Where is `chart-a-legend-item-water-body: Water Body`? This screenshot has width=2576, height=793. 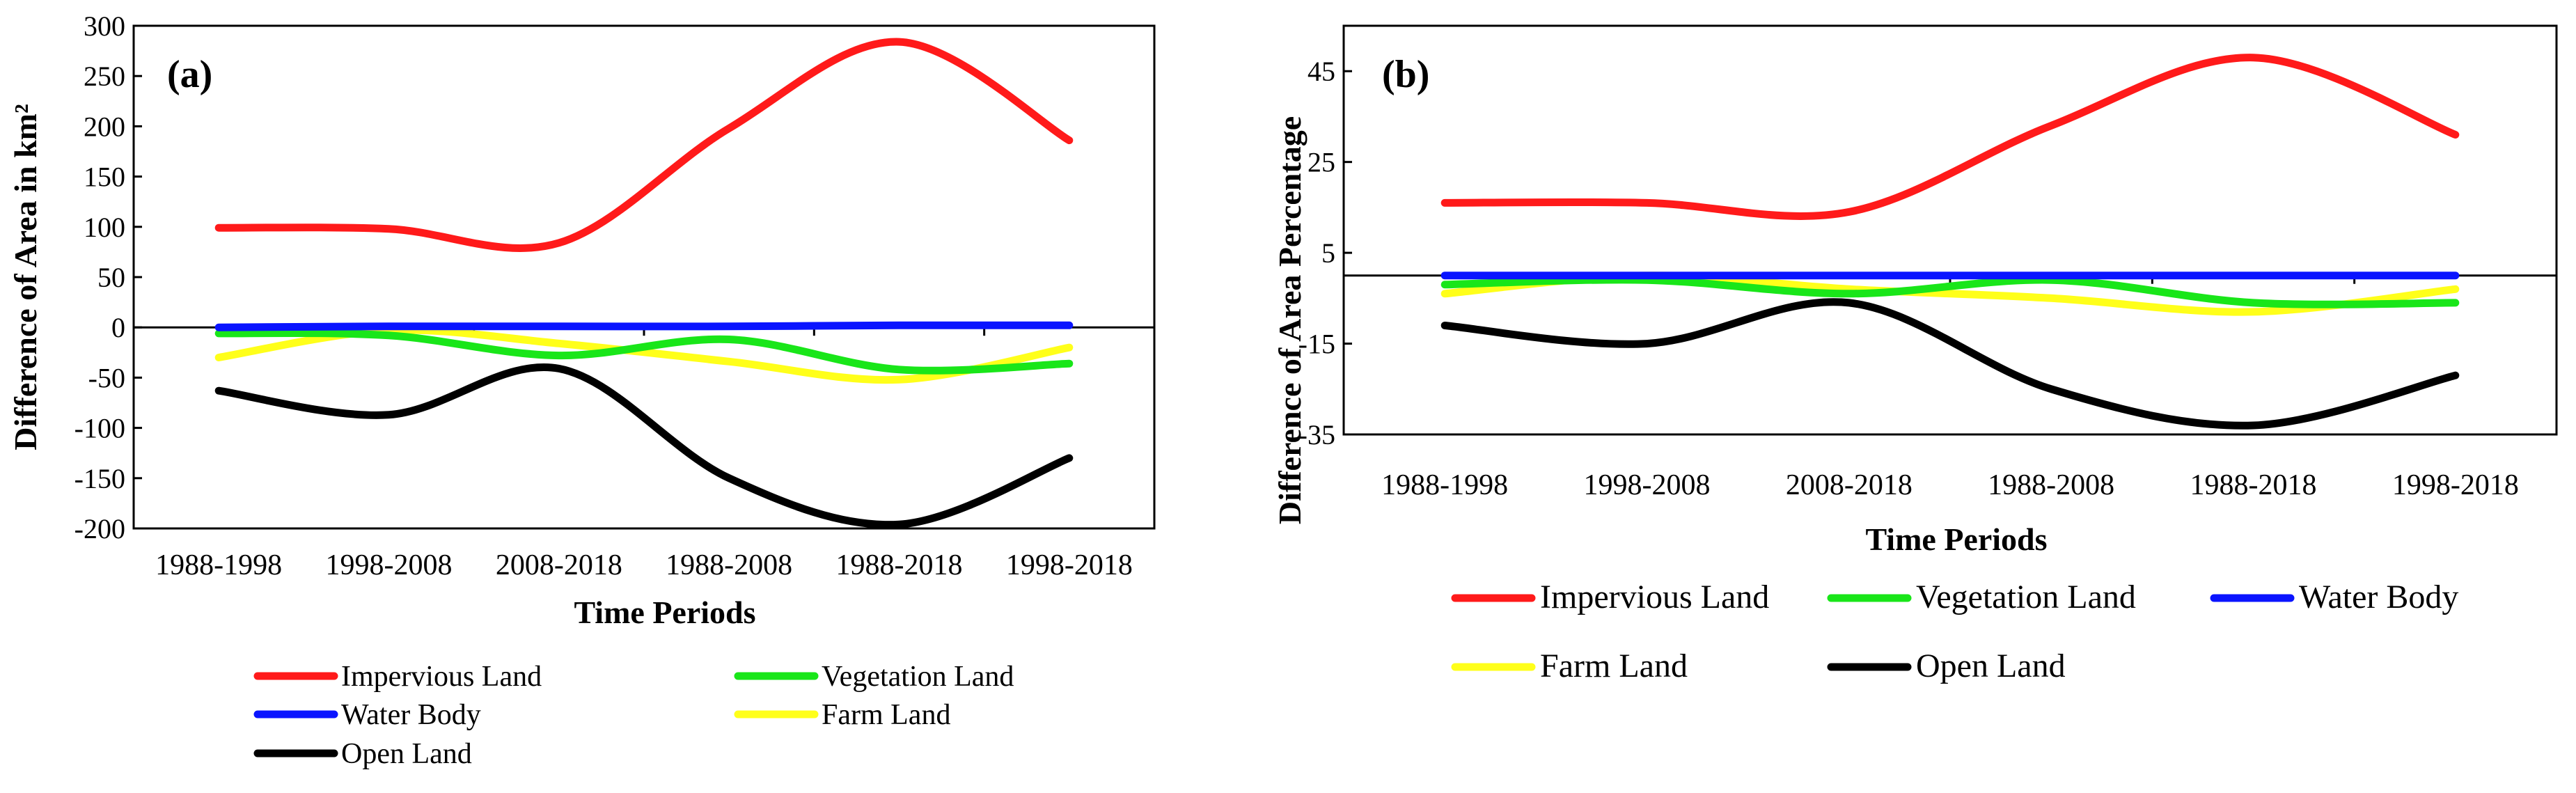
chart-a-legend-item-water-body: Water Body is located at coordinates (367, 715).